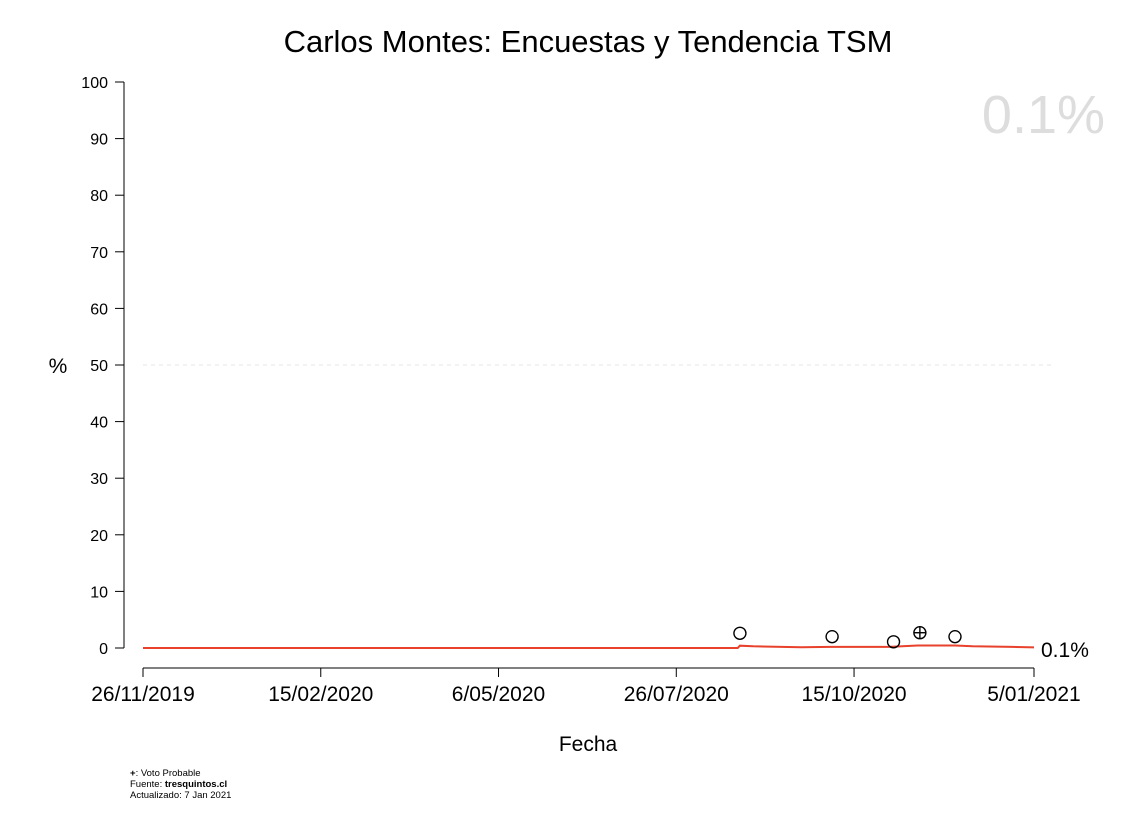 The image size is (1136, 826). Describe the element at coordinates (99, 592) in the screenshot. I see `y-tick-label: 10` at that location.